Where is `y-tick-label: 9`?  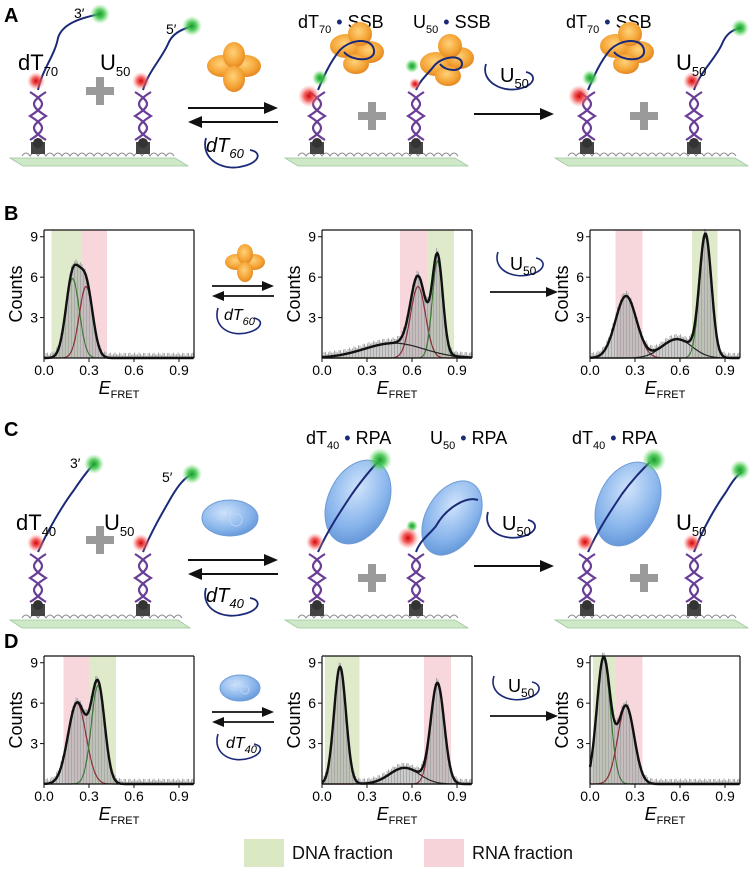 y-tick-label: 9 is located at coordinates (580, 237).